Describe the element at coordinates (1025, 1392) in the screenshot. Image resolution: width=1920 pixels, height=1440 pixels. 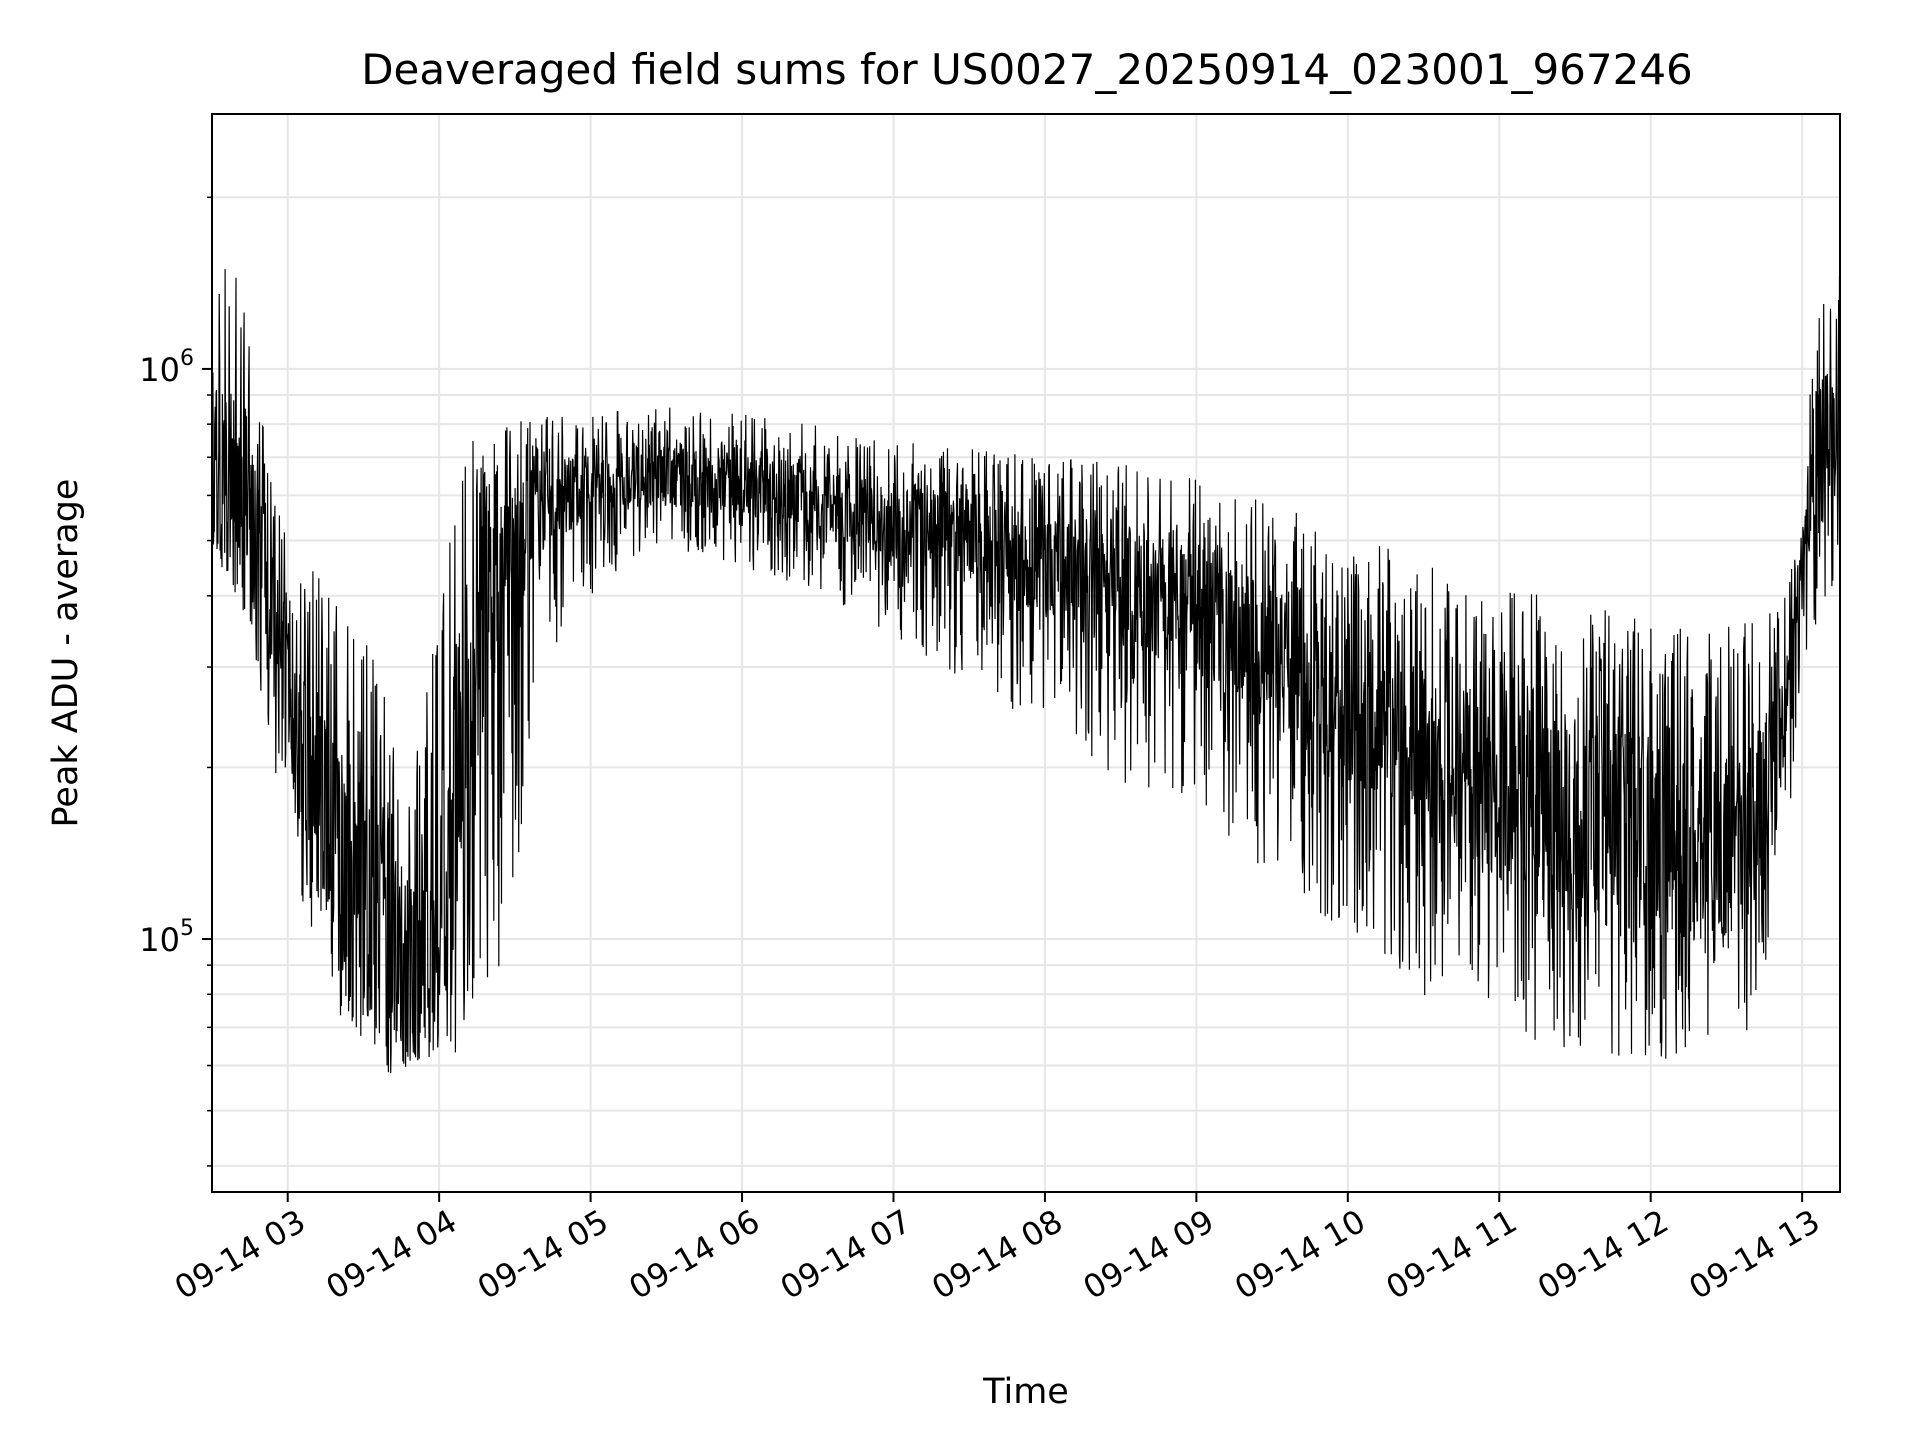
I see `x-axis-label: Time` at that location.